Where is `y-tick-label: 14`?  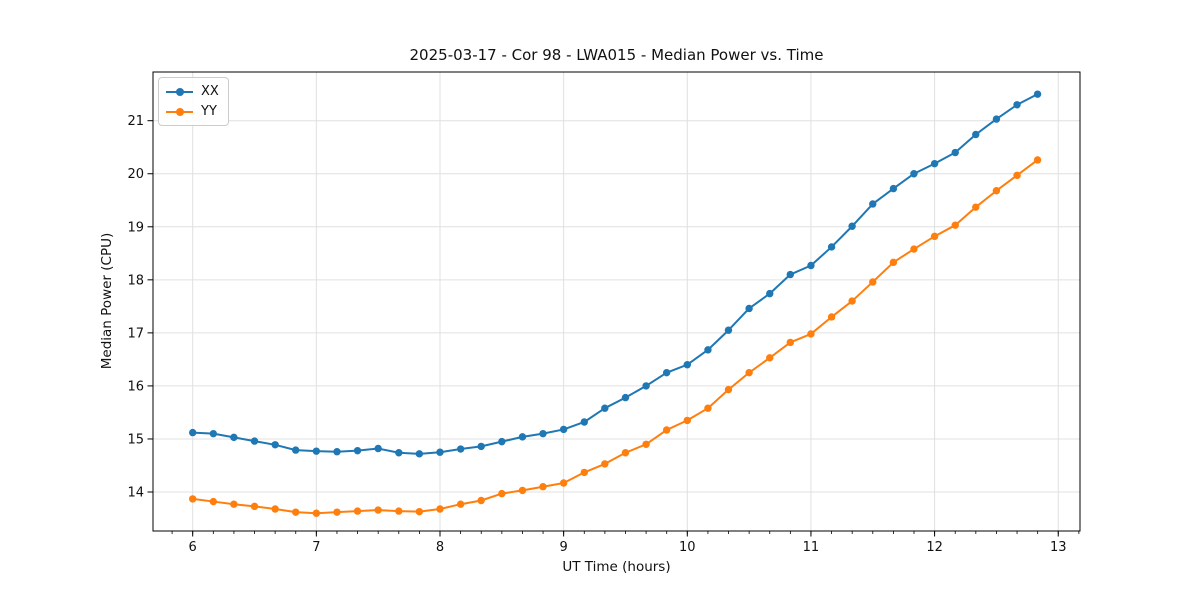 y-tick-label: 14 is located at coordinates (135, 493).